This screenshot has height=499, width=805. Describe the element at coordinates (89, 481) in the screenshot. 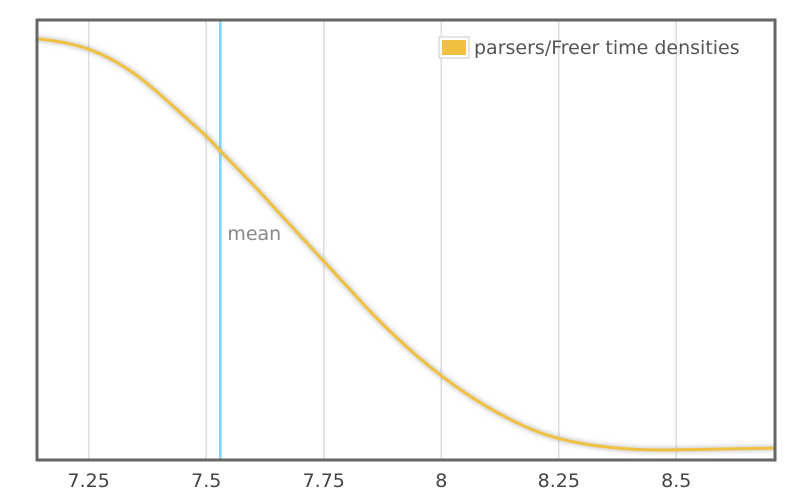

I see `x-tick-label-0: 7.25` at that location.